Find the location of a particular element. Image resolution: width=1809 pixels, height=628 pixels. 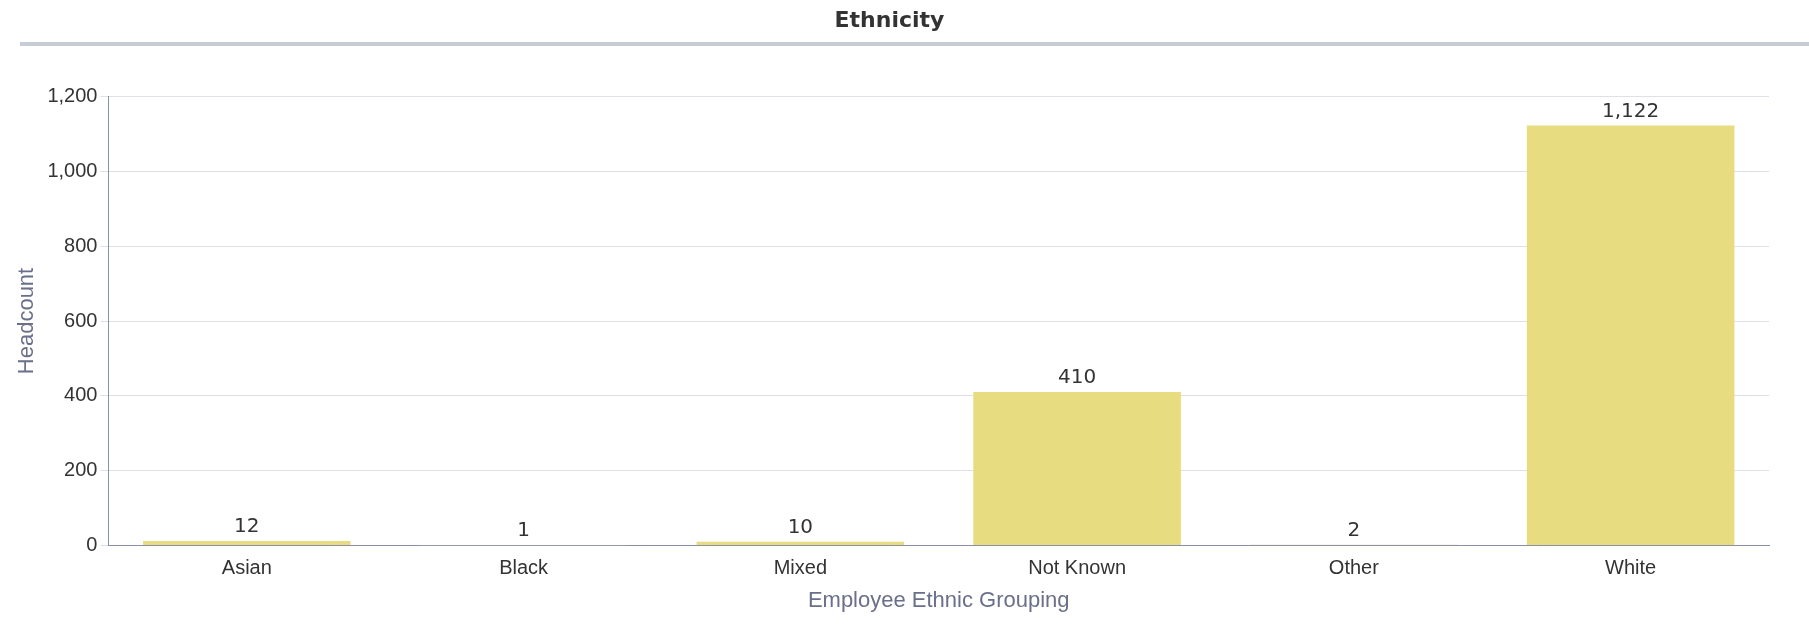

x-tick-label: Black is located at coordinates (524, 567).